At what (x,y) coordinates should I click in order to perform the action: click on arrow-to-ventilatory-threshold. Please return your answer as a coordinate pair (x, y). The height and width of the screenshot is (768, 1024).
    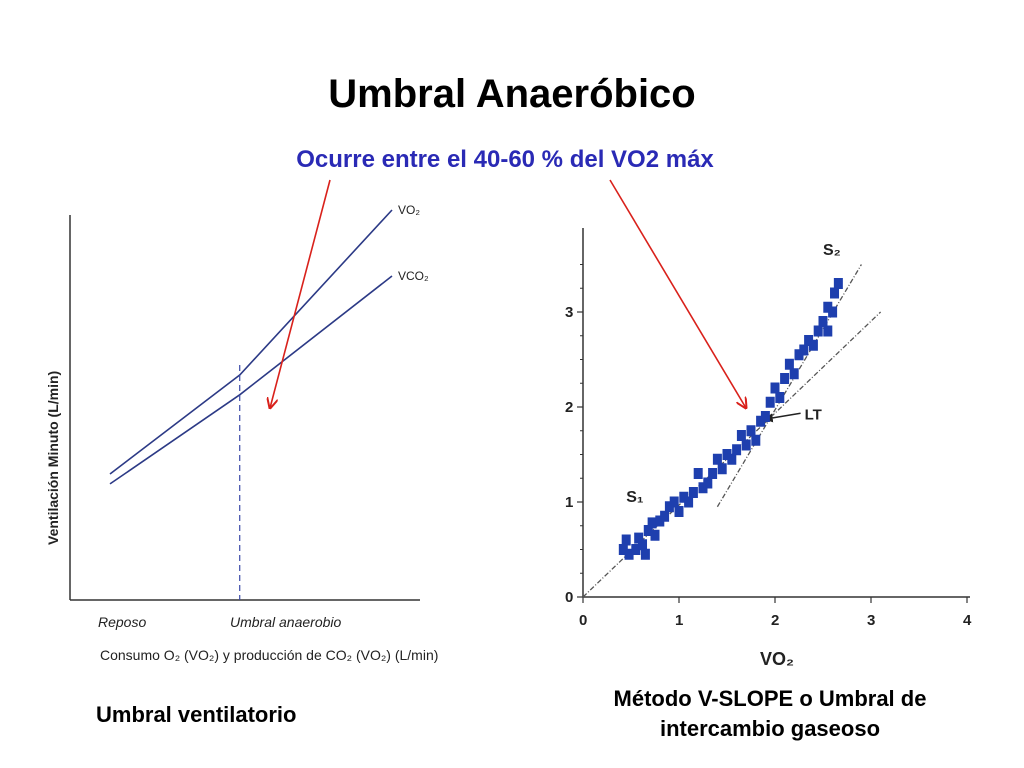
    Looking at the image, I should click on (300, 293).